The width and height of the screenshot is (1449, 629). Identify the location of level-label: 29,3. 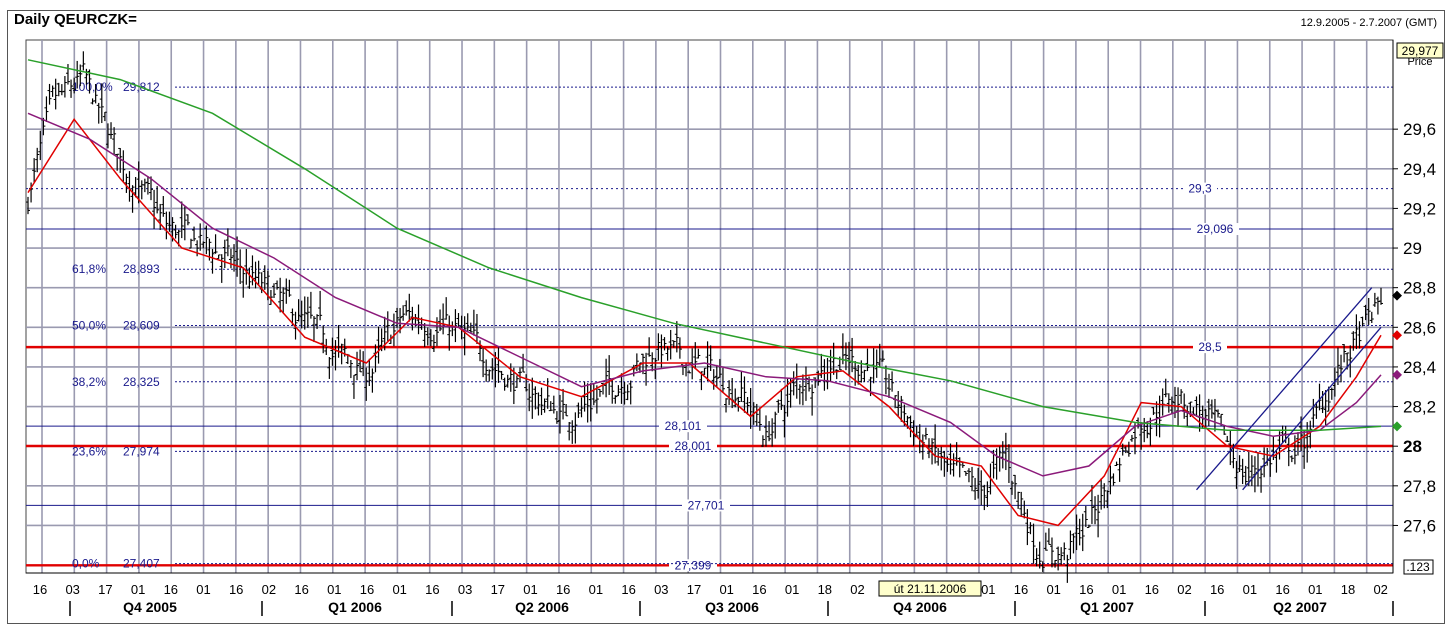
(1200, 189).